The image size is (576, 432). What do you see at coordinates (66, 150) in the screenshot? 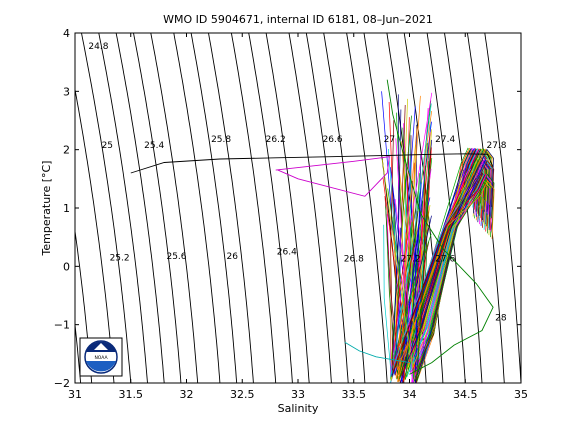
I see `y-tick-label: 2` at bounding box center [66, 150].